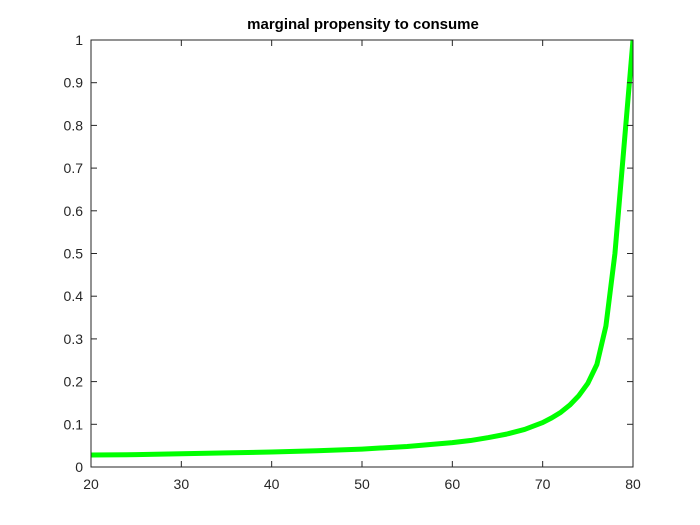 Image resolution: width=700 pixels, height=525 pixels. What do you see at coordinates (272, 484) in the screenshot?
I see `x-tick-label: 40` at bounding box center [272, 484].